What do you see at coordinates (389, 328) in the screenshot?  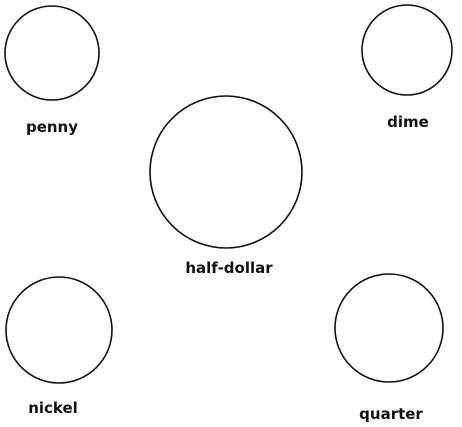 I see `quarter-circle` at bounding box center [389, 328].